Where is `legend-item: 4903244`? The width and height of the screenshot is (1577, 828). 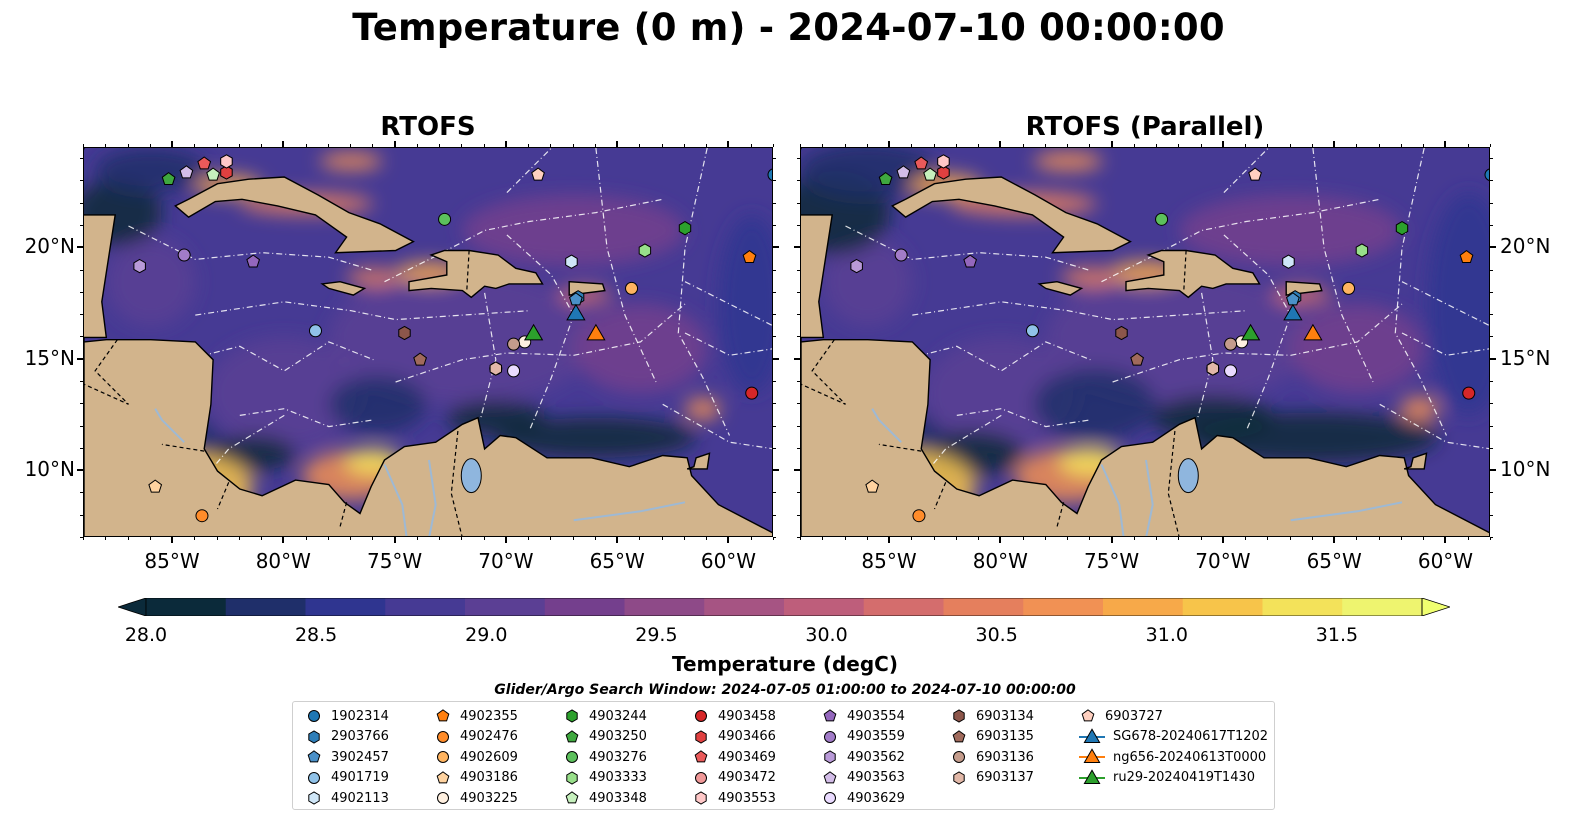
legend-item: 4903244 is located at coordinates (605, 716).